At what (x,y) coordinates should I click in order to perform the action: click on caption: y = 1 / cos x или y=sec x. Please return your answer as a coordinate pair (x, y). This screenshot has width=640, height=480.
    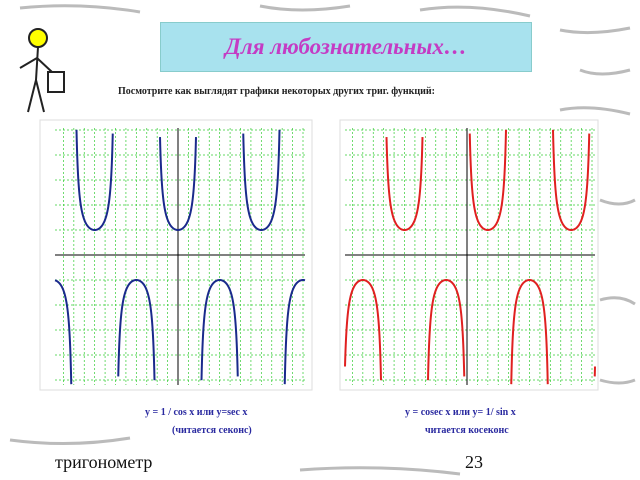
    Looking at the image, I should click on (196, 412).